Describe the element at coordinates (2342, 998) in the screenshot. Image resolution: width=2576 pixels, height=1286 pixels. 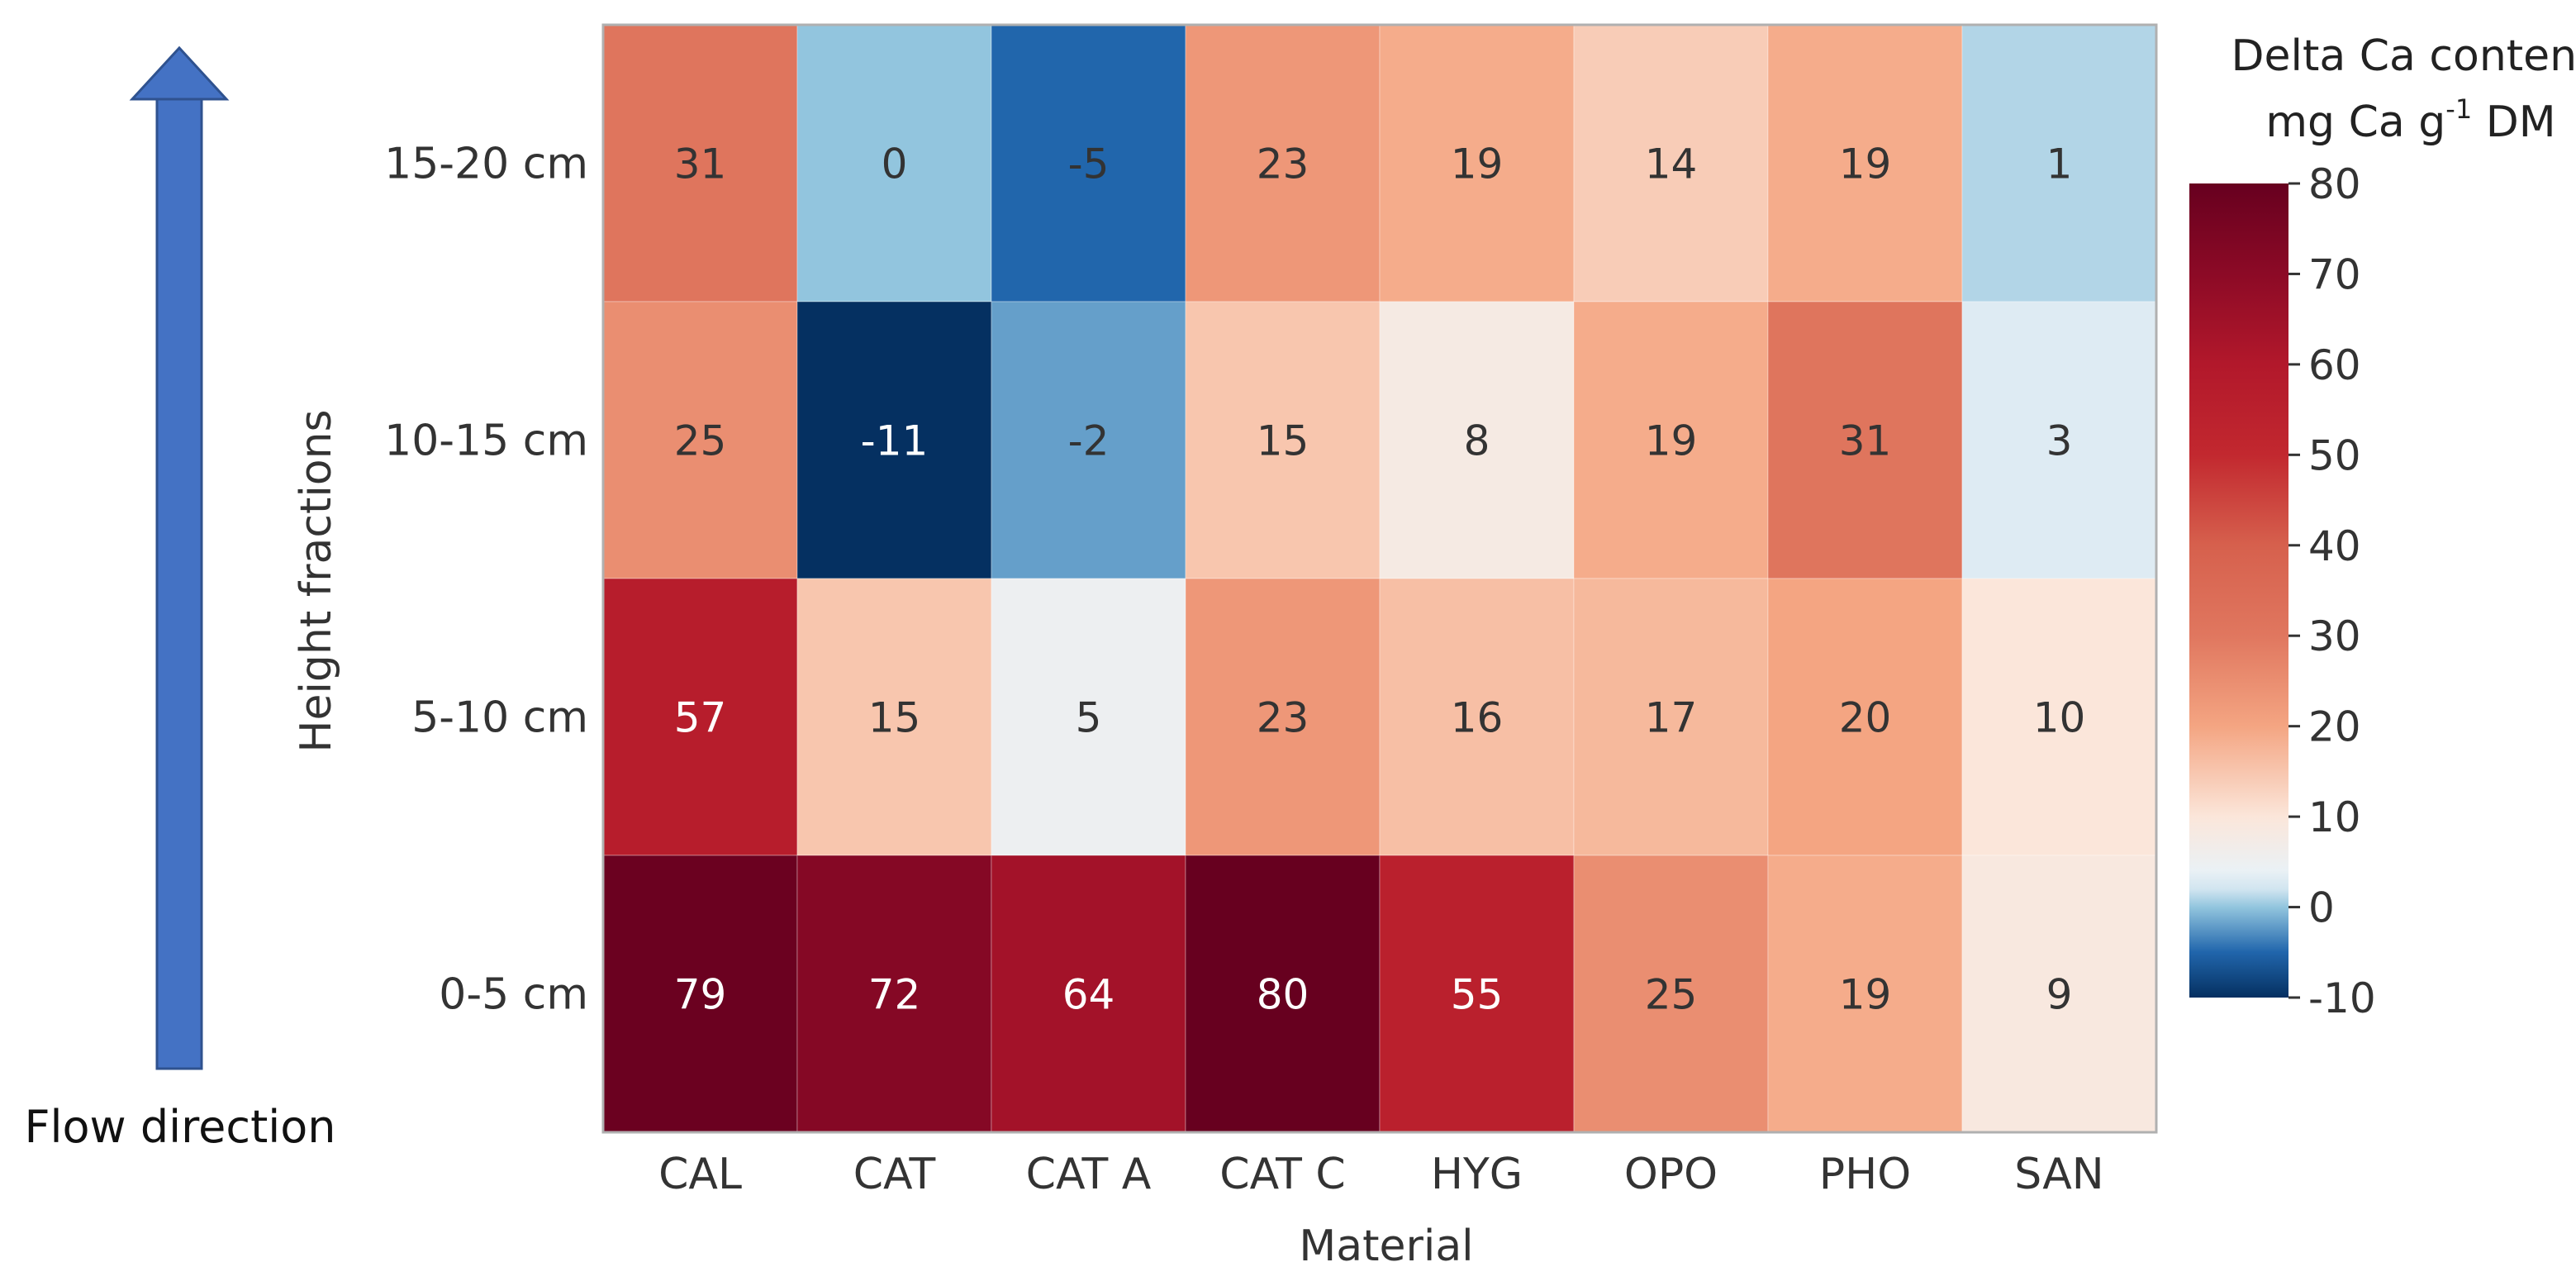
I see `colorbar-tick-label: -10` at that location.